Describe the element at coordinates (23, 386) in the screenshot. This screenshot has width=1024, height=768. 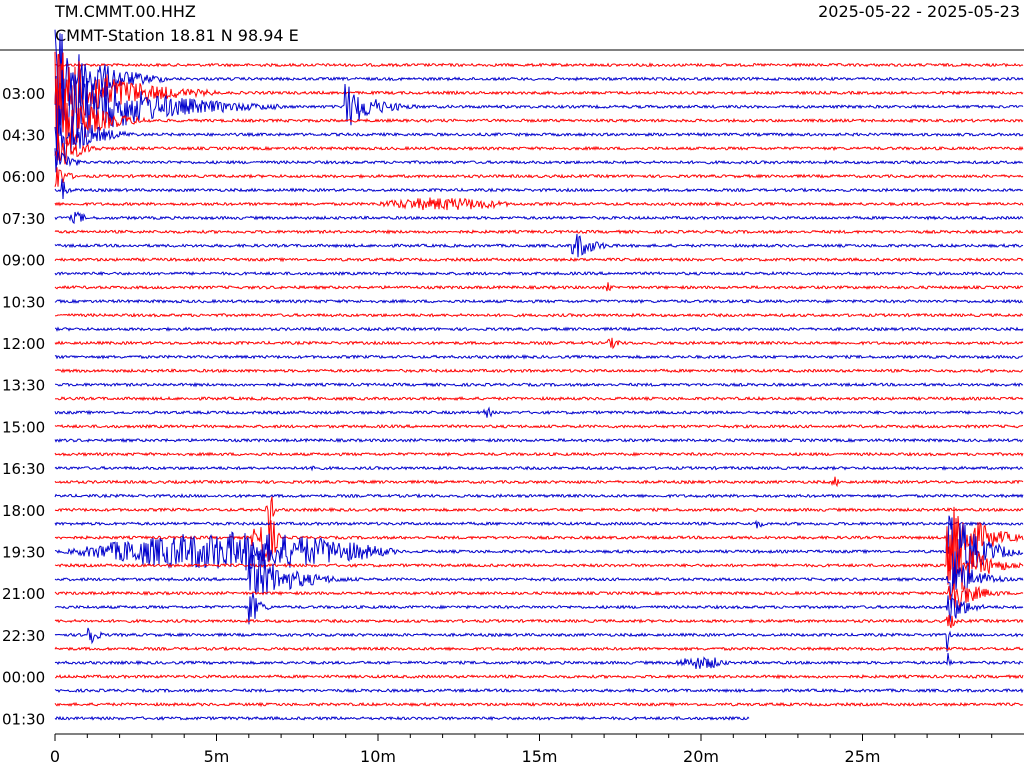
I see `time-label: 13:30` at that location.